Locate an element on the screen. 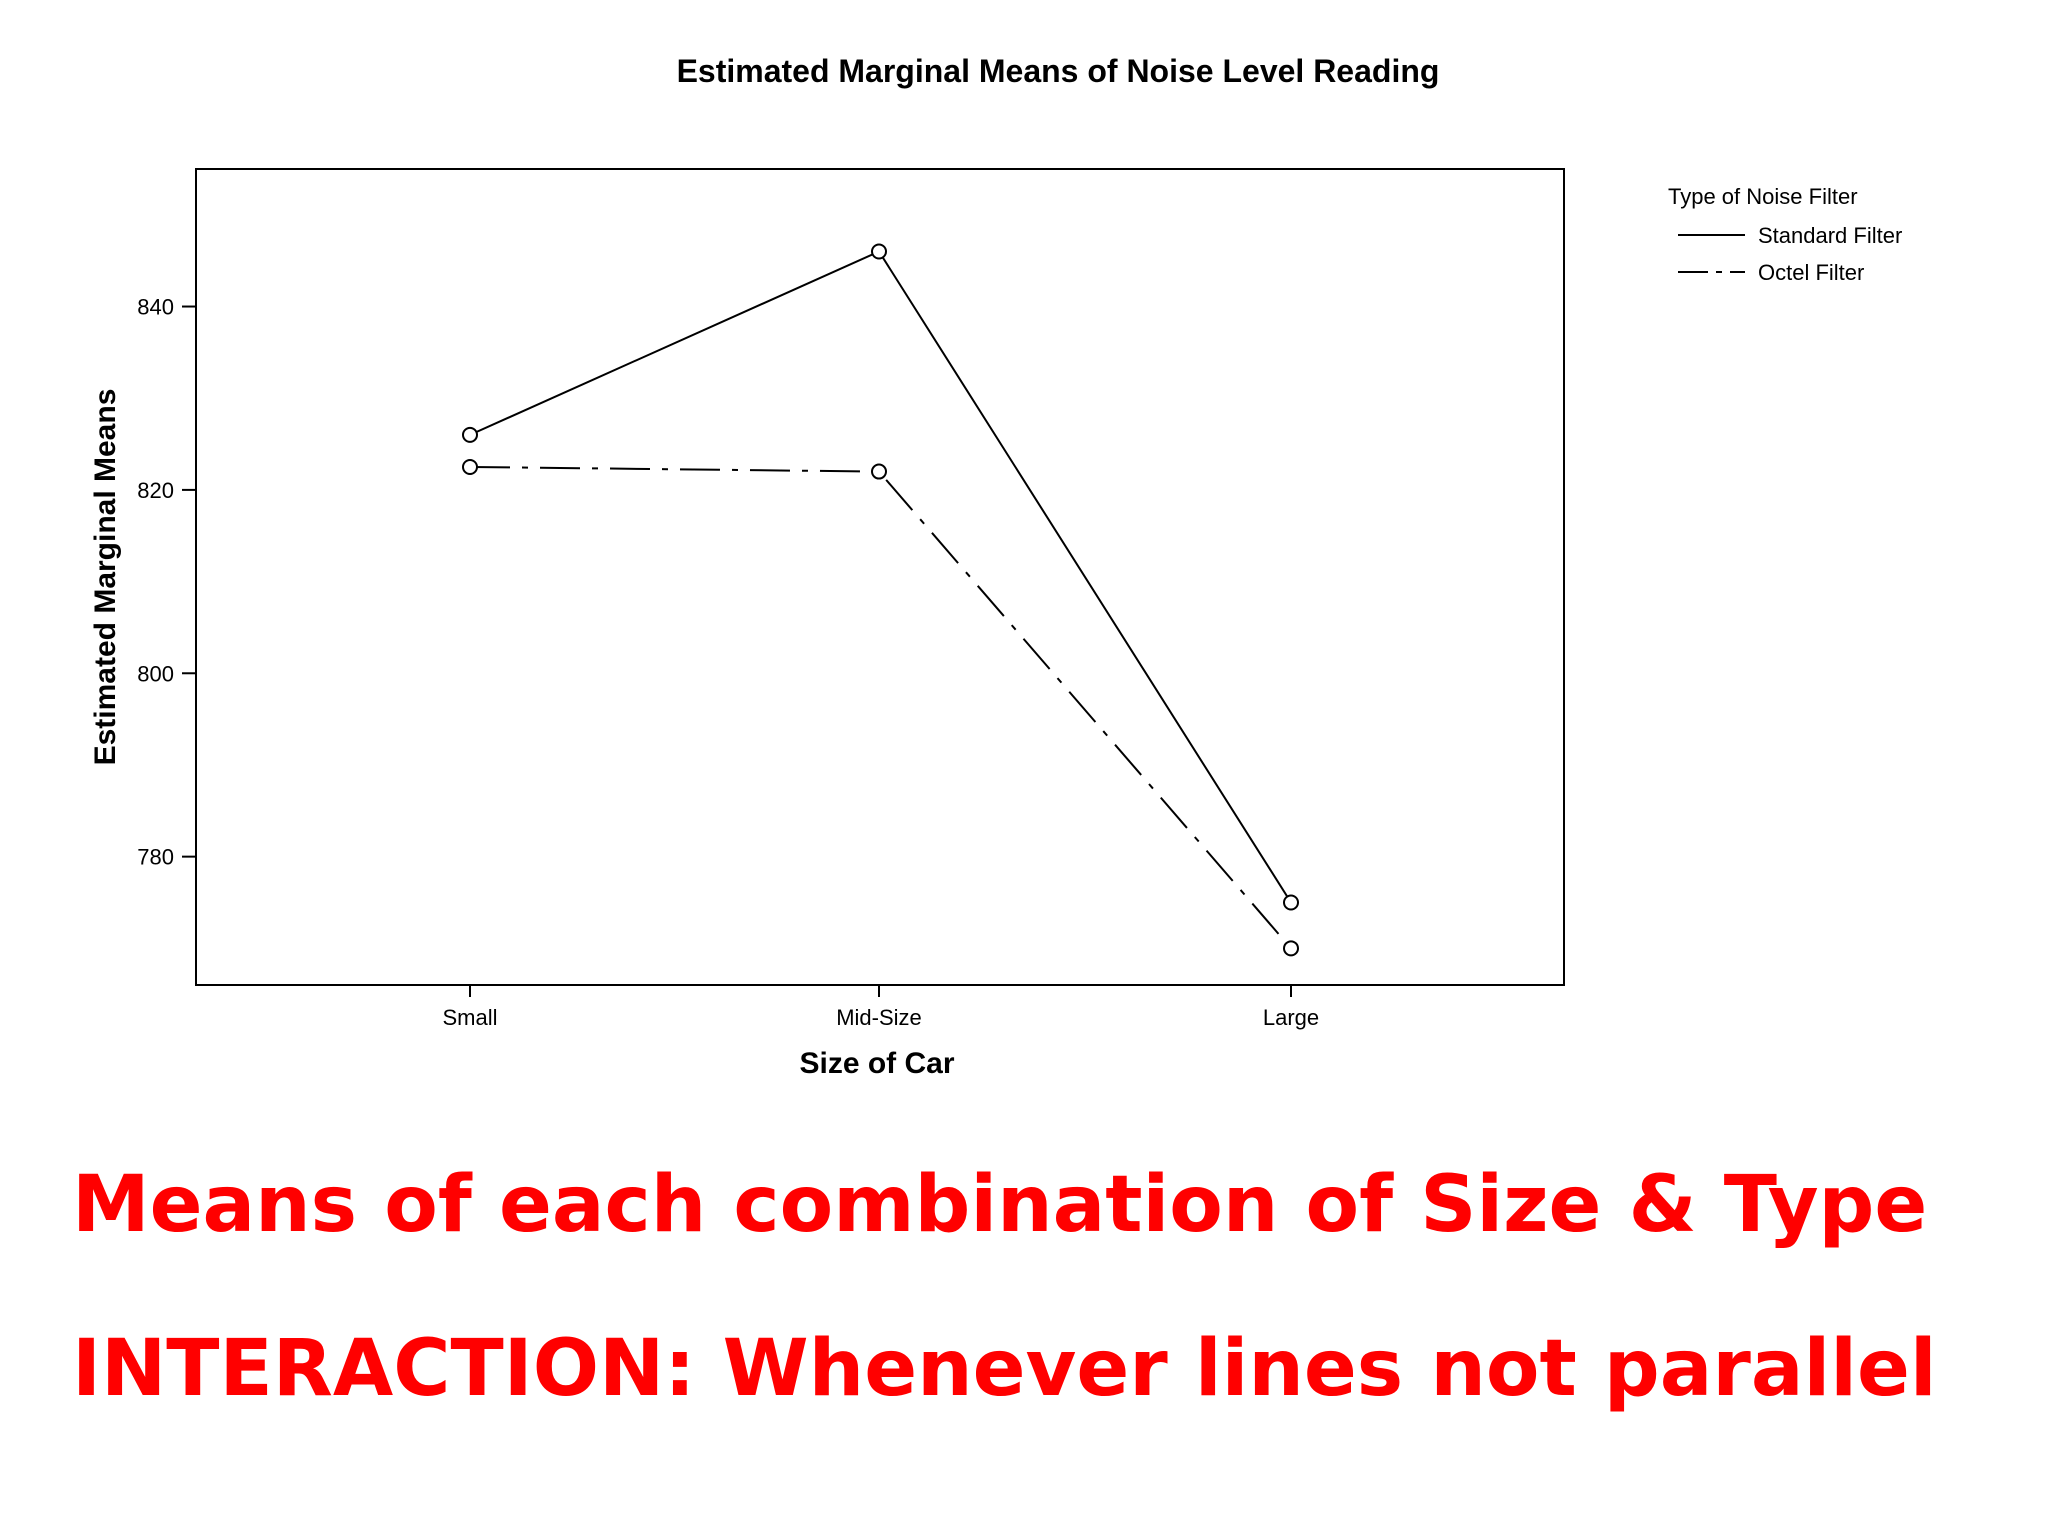 The image size is (2048, 1536). y-tick-label-3: 840 is located at coordinates (155, 307).